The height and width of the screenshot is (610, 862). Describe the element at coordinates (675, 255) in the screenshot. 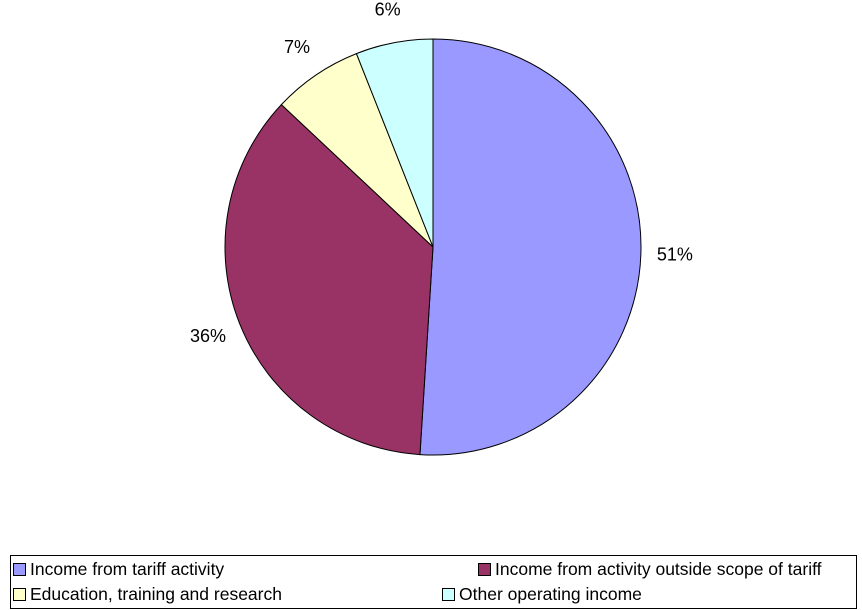

I see `data-label-tariff: 51%` at that location.